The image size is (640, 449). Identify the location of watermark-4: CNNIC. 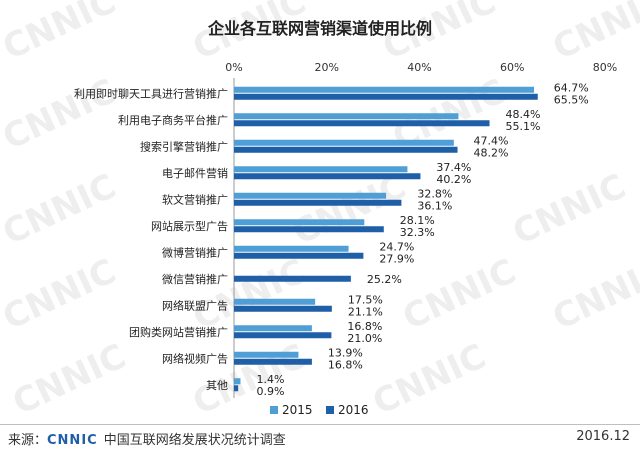
(61, 114).